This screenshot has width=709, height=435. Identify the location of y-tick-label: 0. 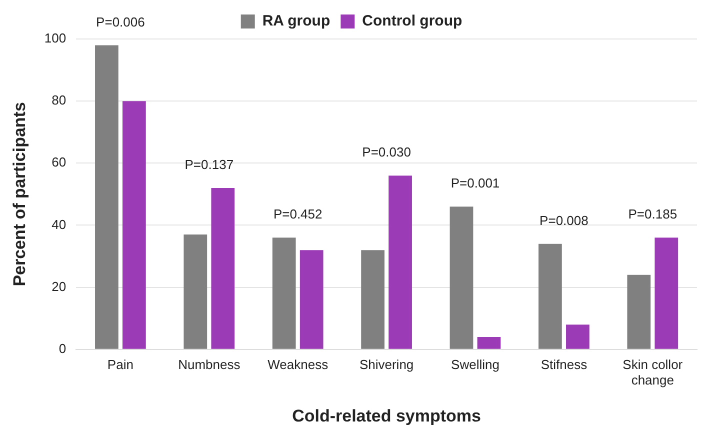
(62, 348).